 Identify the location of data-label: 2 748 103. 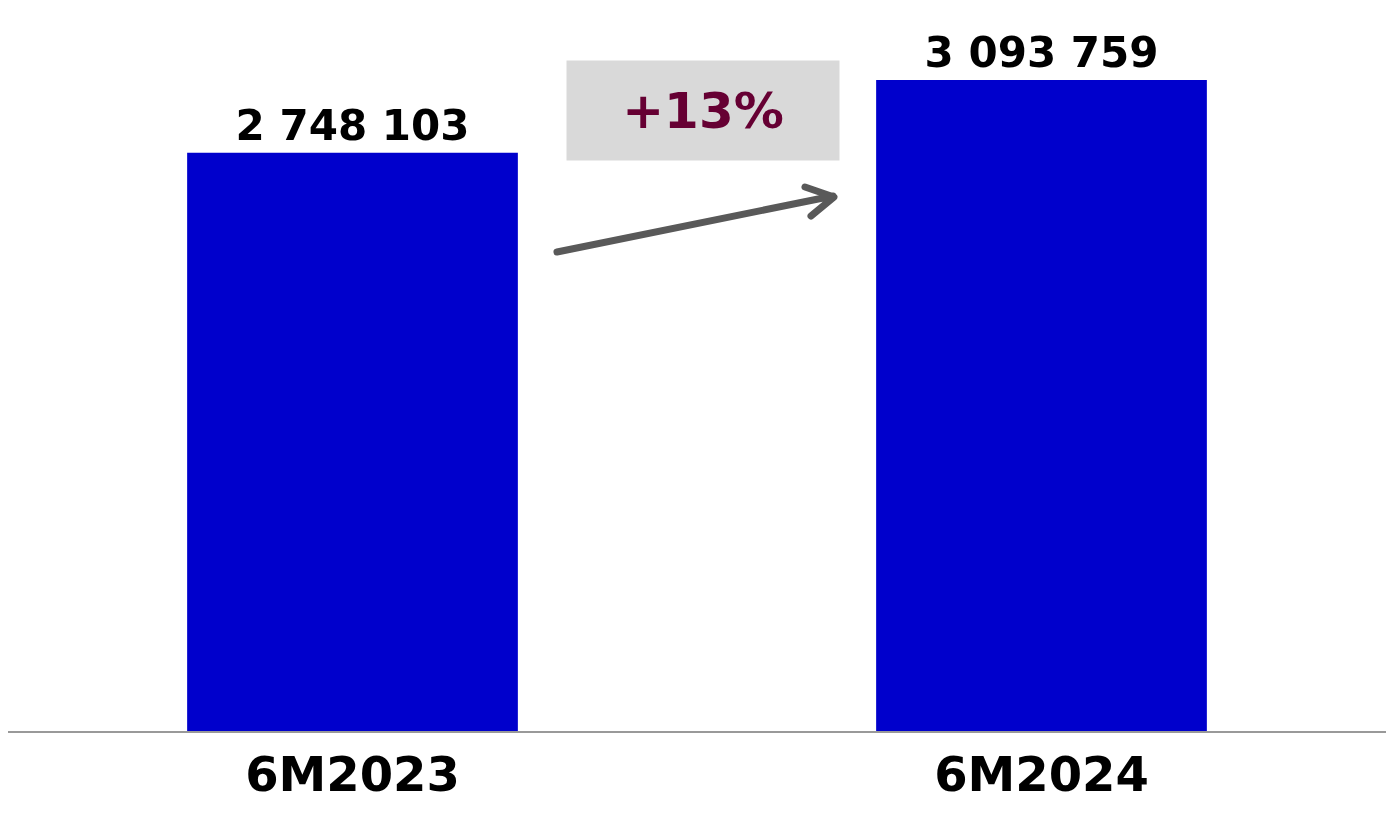
(352, 125).